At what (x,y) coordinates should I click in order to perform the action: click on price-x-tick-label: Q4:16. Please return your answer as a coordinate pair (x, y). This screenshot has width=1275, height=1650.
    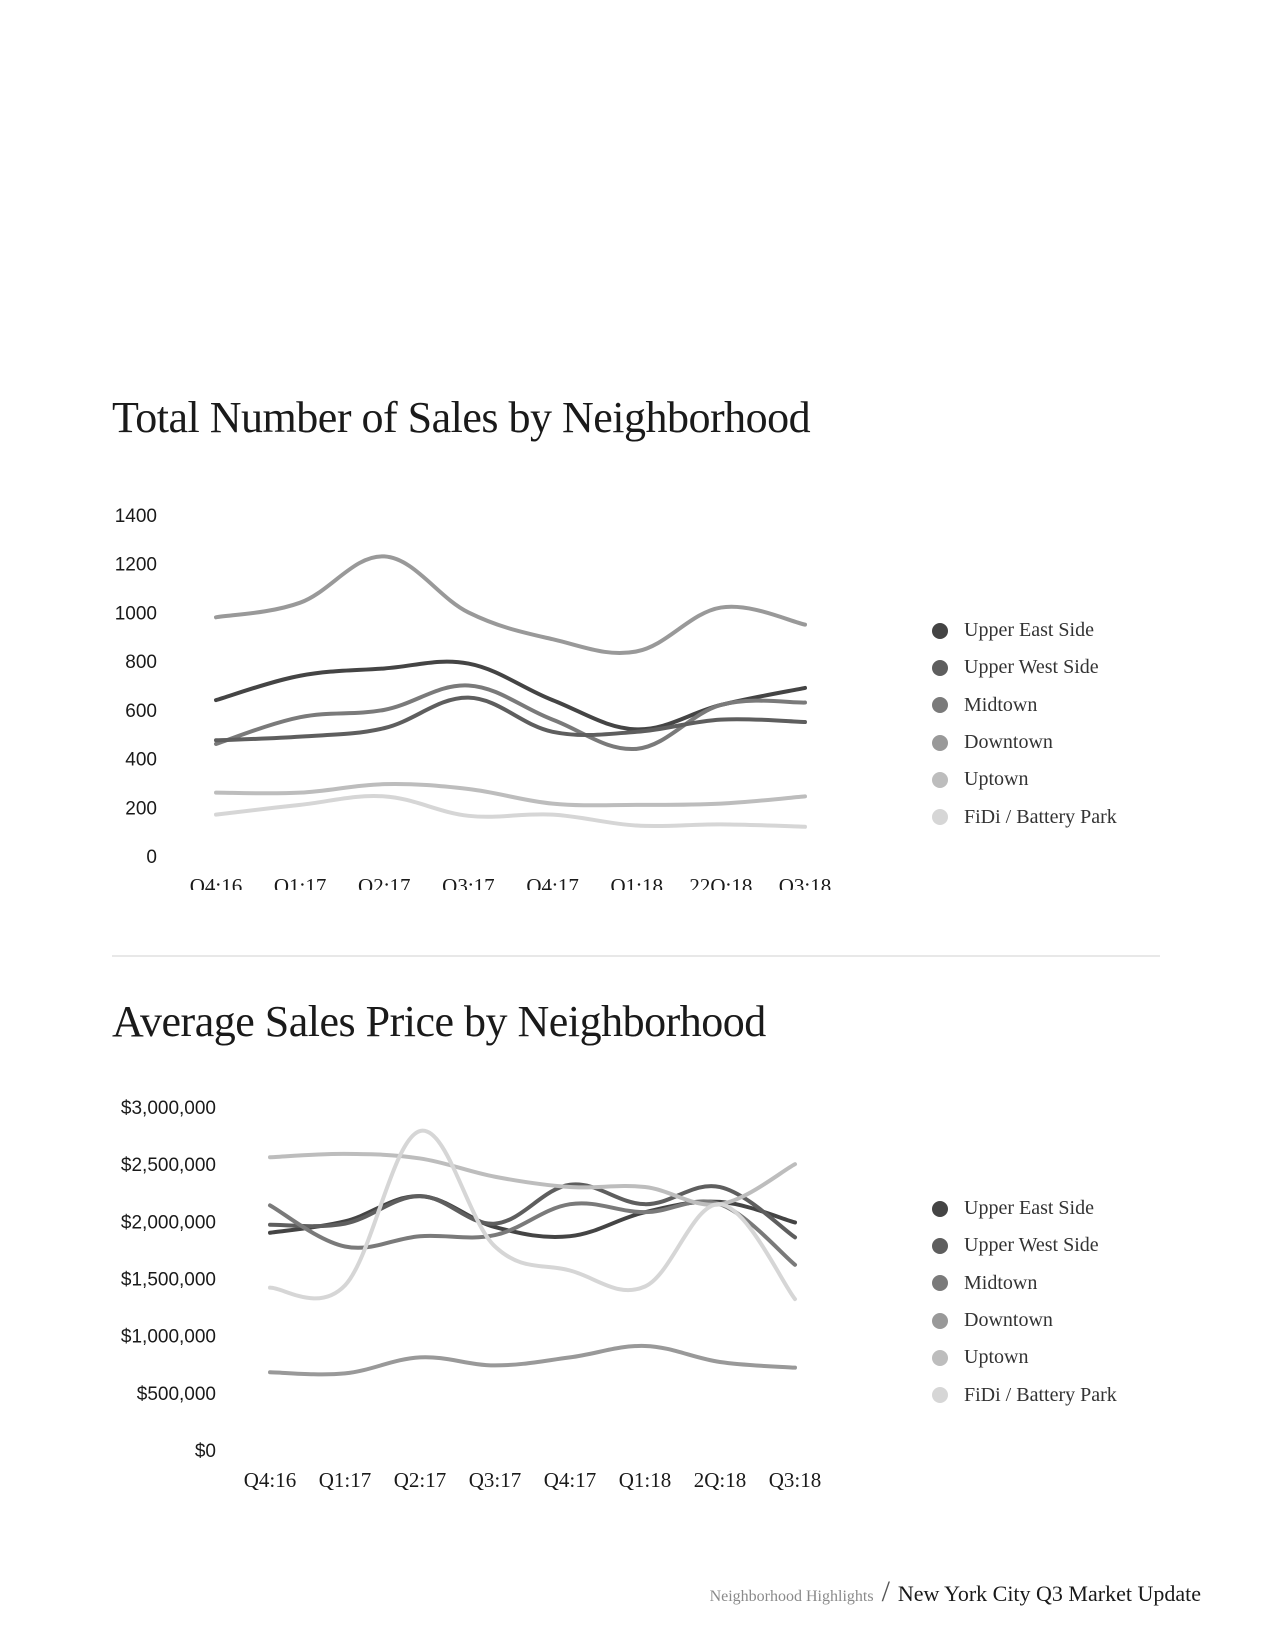
    Looking at the image, I should click on (270, 1479).